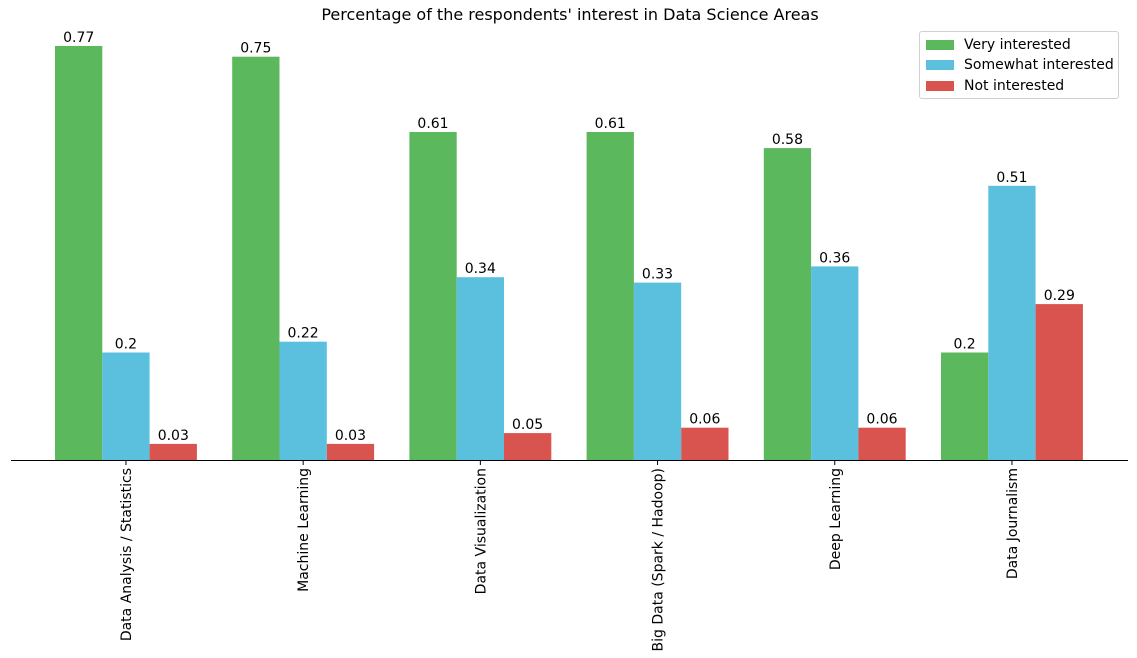 This screenshot has width=1137, height=658. I want to click on bar-data-journalism-somewhat-interested, so click(1012, 323).